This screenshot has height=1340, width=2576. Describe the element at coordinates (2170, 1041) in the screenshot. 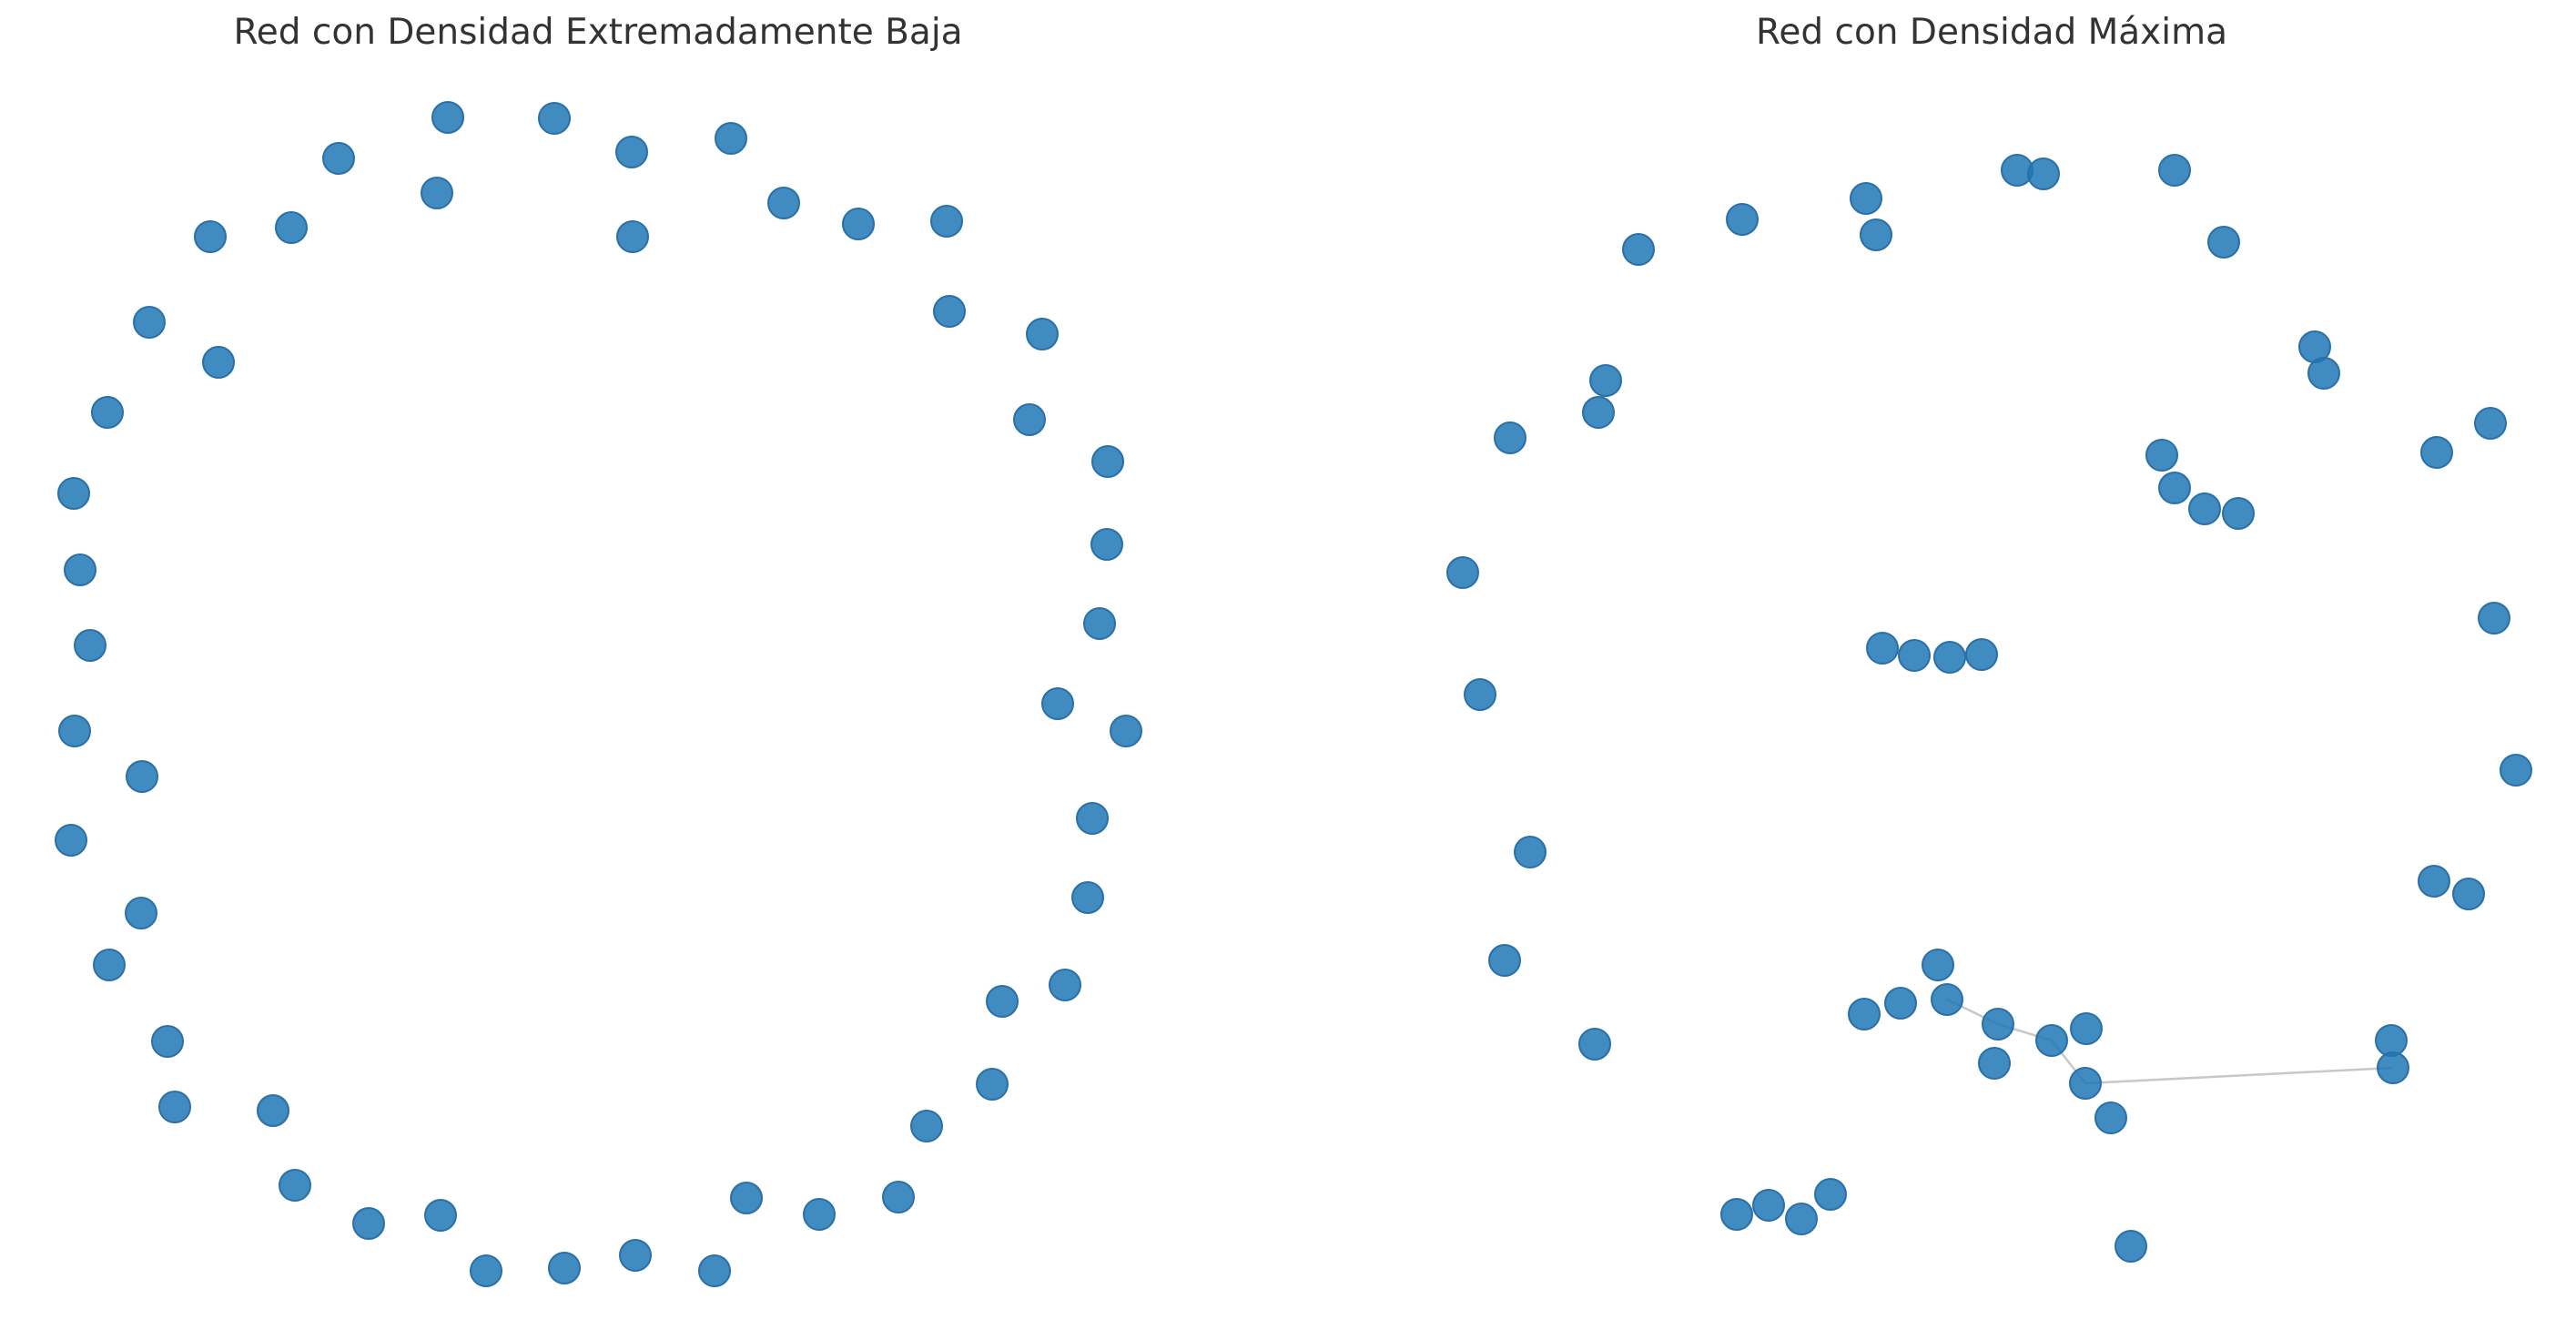

I see `edges-group` at that location.